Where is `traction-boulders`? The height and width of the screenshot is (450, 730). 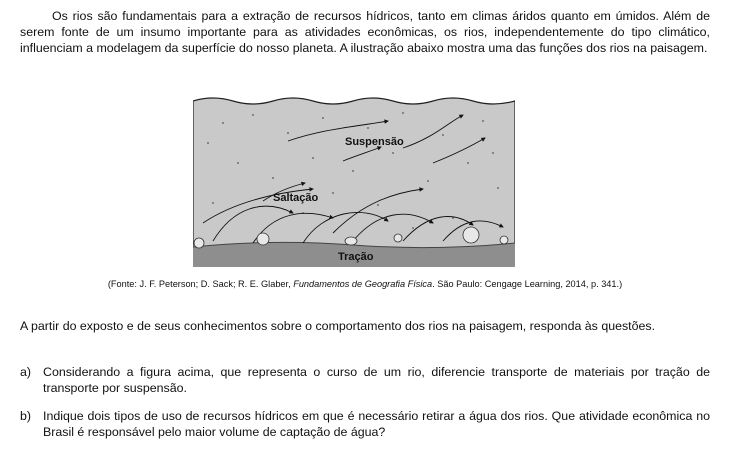 traction-boulders is located at coordinates (351, 237).